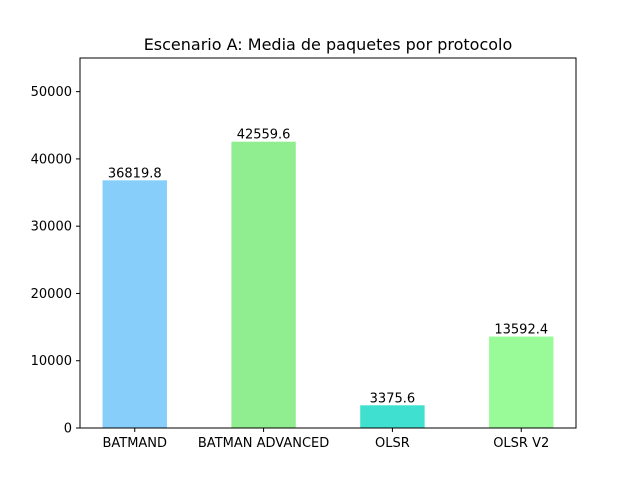 This screenshot has height=484, width=640. I want to click on y-tick-label: 0, so click(68, 429).